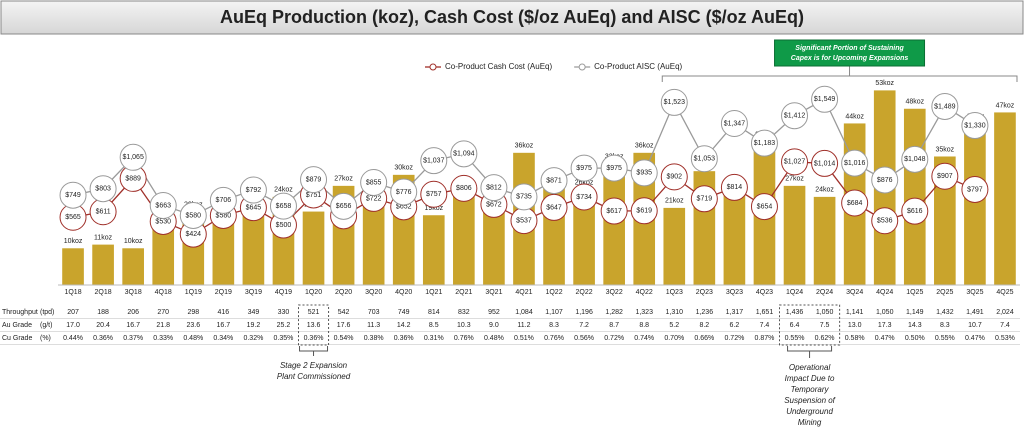 The width and height of the screenshot is (1024, 429). I want to click on table-cell: 14.2, so click(404, 325).